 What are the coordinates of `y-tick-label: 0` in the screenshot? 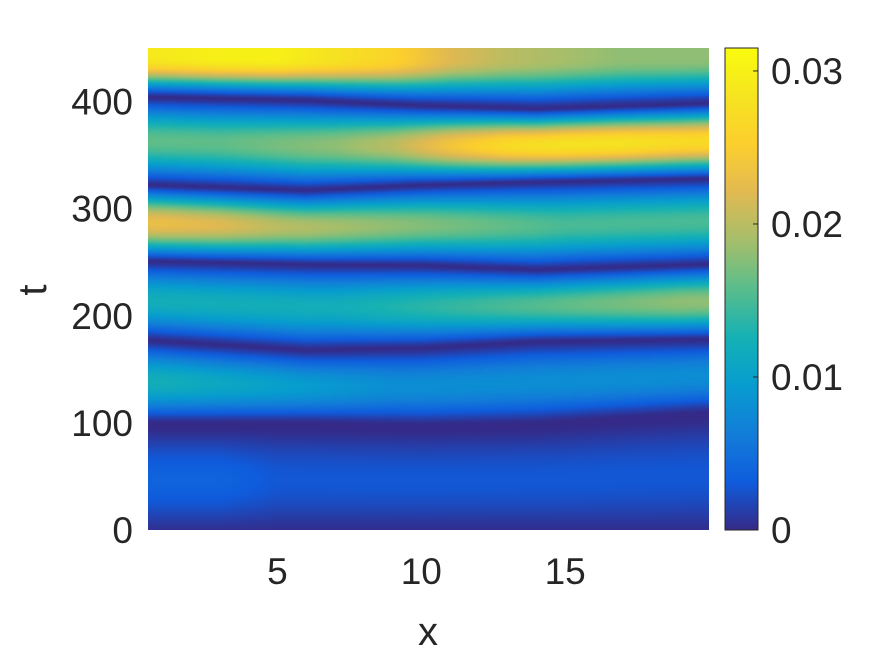 It's located at (122, 530).